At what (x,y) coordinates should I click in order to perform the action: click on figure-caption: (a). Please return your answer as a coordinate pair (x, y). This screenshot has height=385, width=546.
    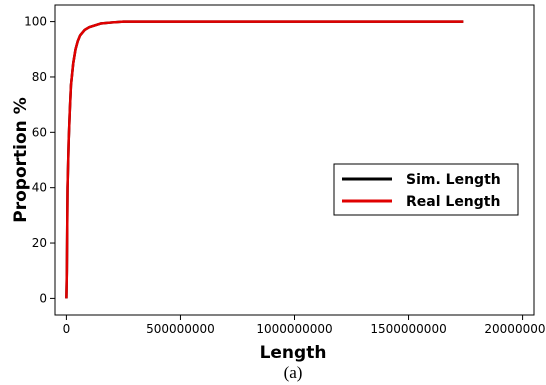
    Looking at the image, I should click on (293, 372).